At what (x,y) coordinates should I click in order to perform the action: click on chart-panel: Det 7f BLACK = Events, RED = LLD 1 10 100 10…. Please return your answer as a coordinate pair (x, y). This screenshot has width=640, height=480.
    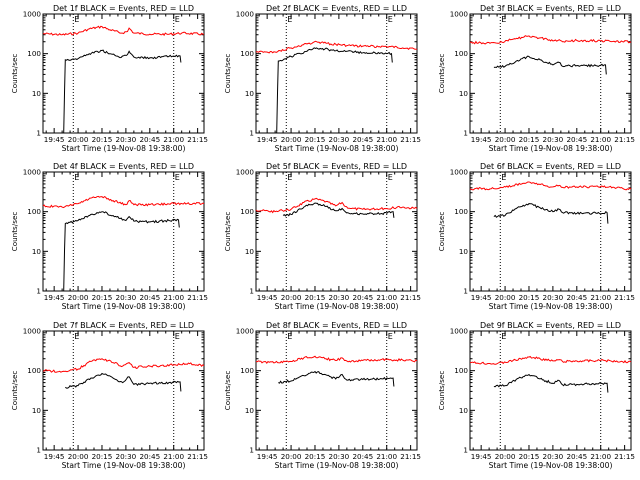
    Looking at the image, I should click on (109, 395).